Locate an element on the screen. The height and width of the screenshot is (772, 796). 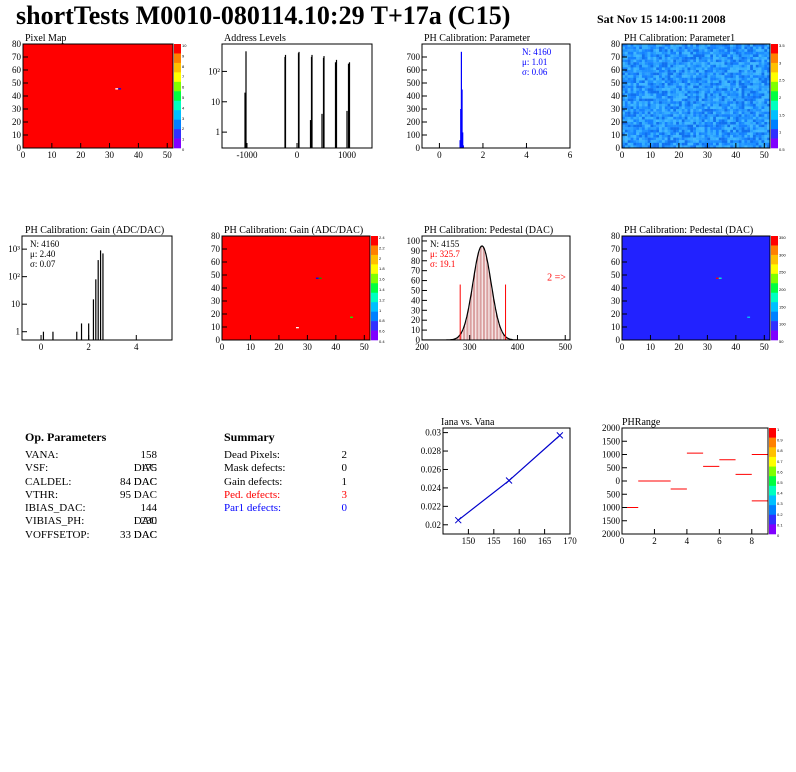
y-tick-label: 1 is located at coordinates (18, 332).